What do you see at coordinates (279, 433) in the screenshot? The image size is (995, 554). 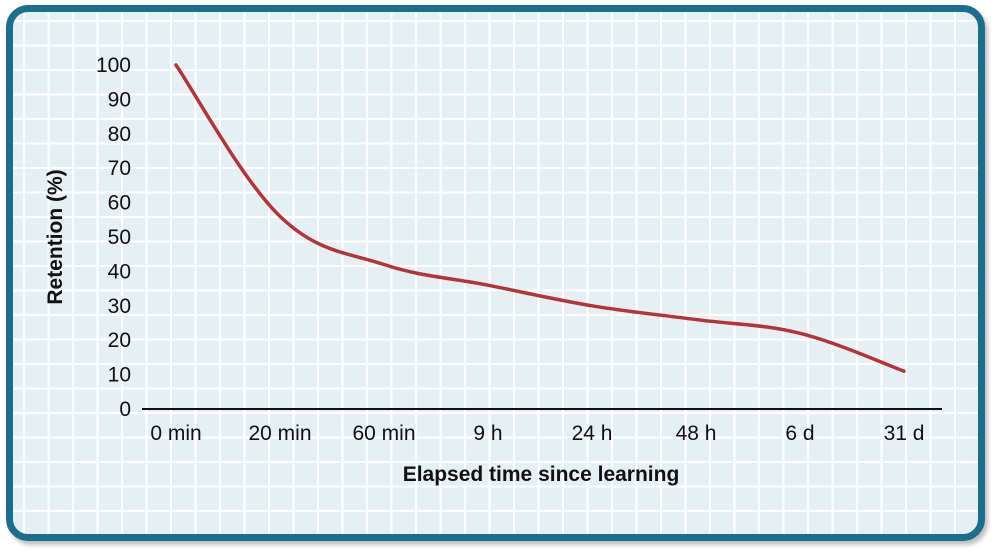 I see `x-tick-label: 20 min` at bounding box center [279, 433].